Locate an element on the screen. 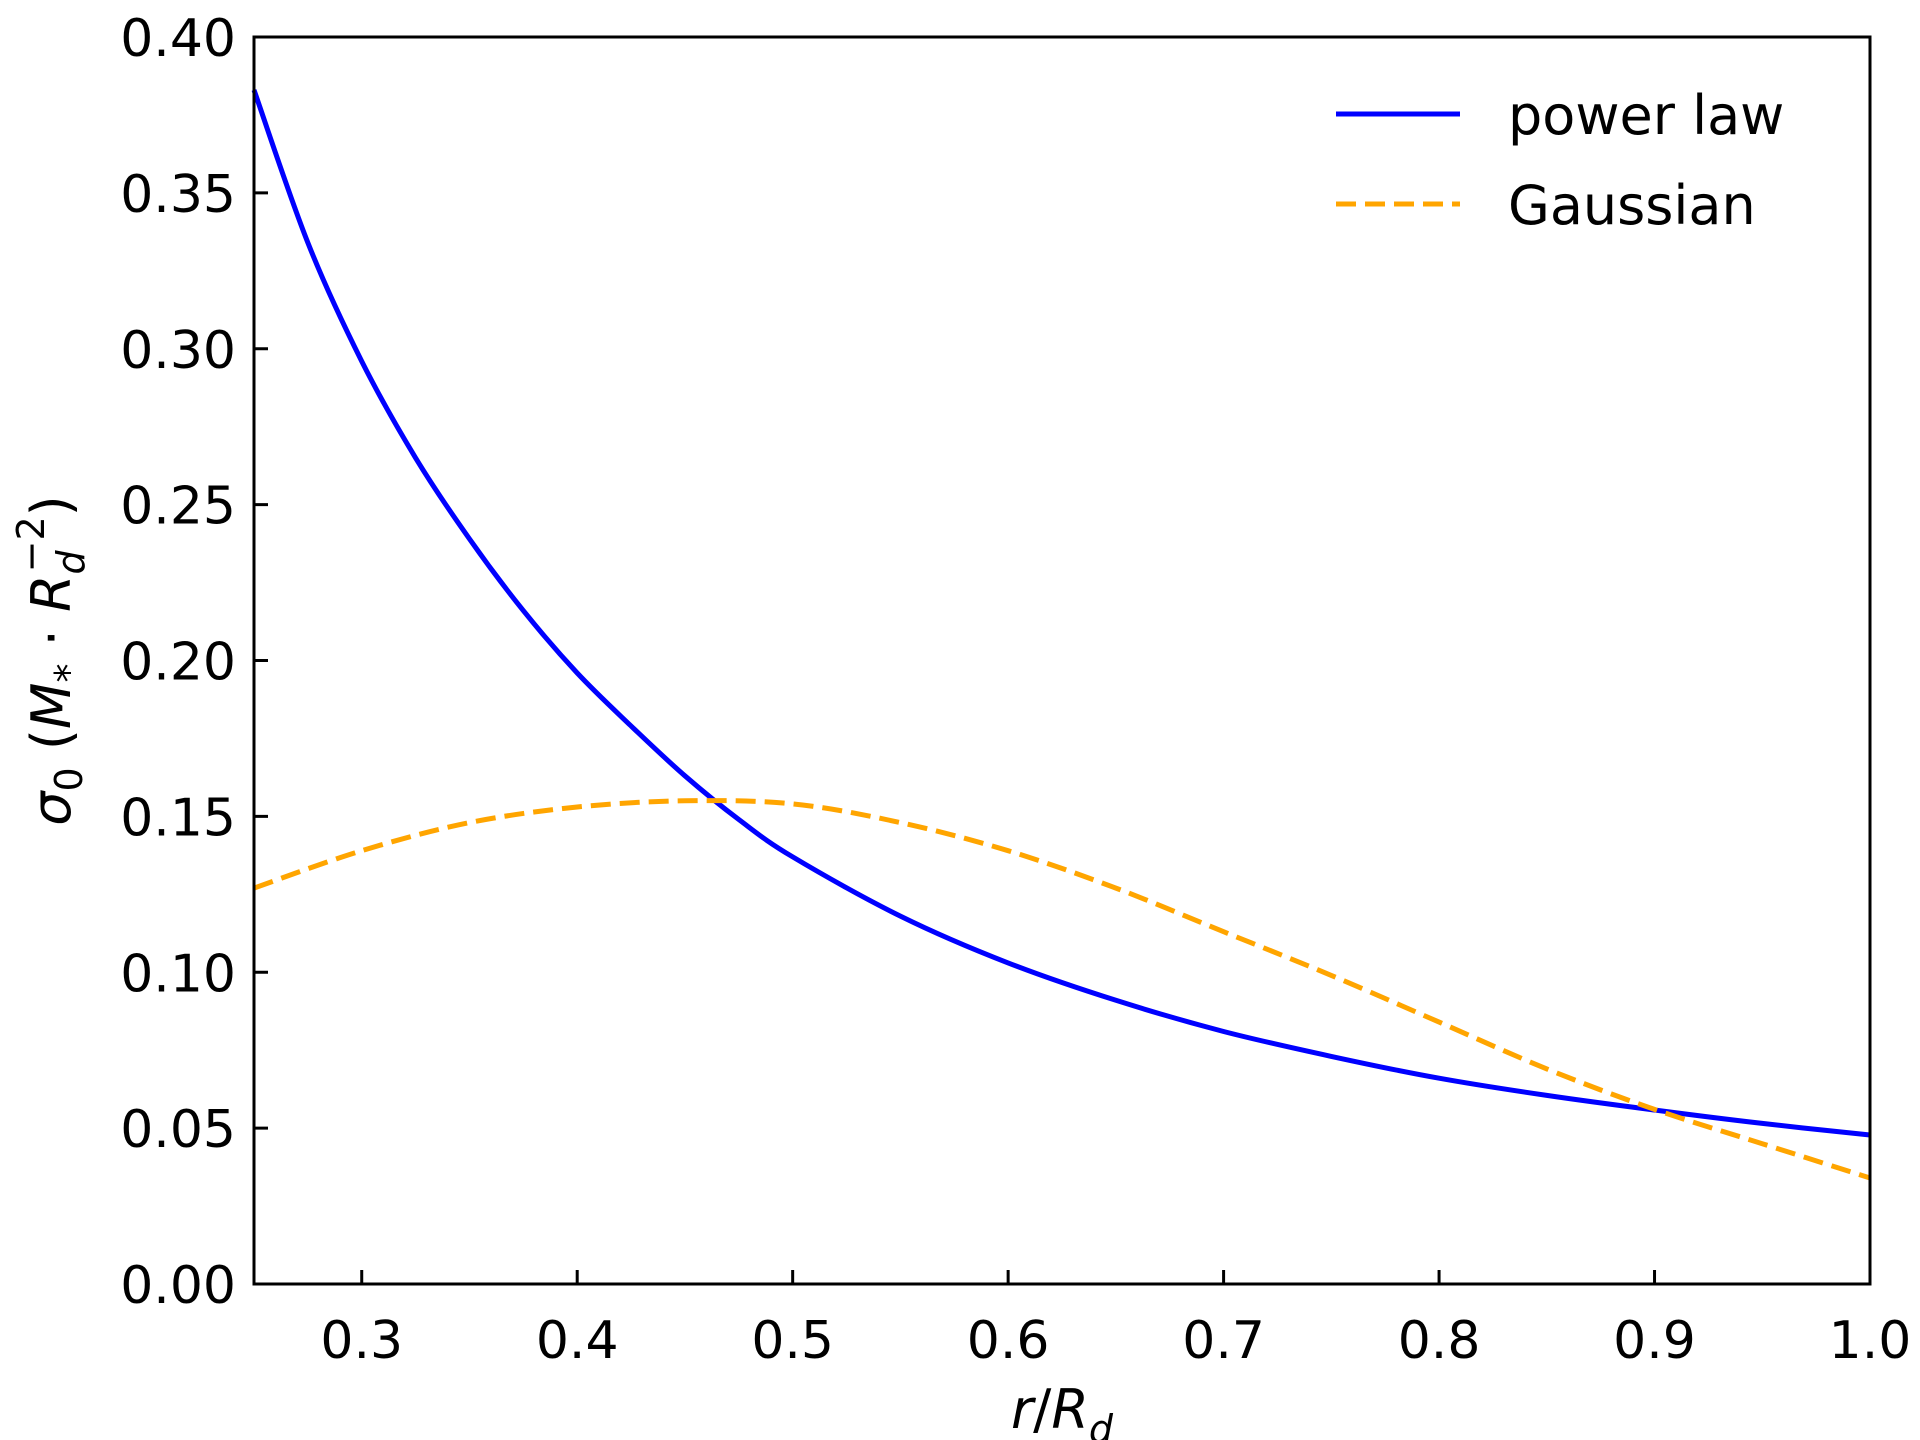 Image resolution: width=1920 pixels, height=1440 pixels. x-tick-label-6: 0.9 is located at coordinates (1654, 1341).